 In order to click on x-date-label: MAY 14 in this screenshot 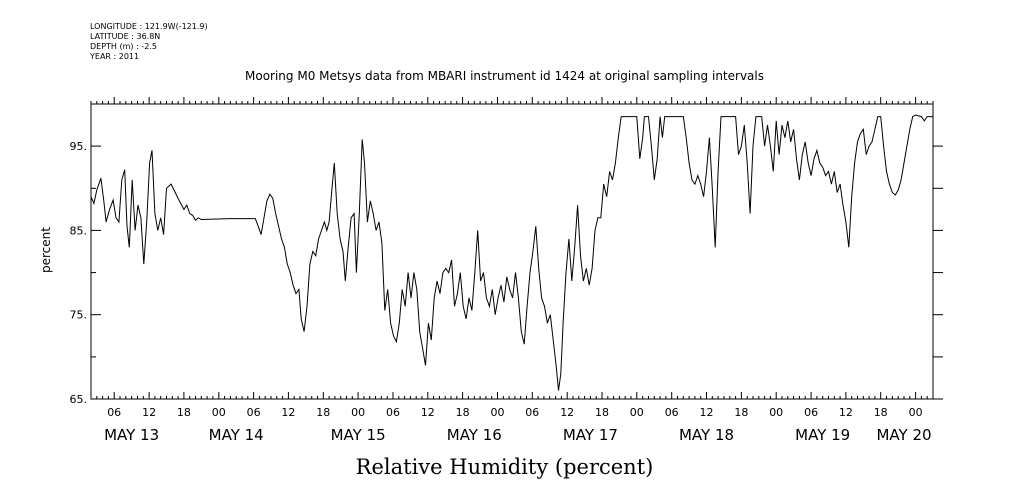, I will do `click(236, 435)`.